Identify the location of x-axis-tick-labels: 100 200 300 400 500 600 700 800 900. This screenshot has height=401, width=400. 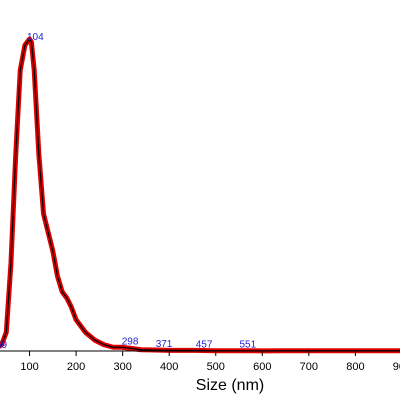
(210, 367).